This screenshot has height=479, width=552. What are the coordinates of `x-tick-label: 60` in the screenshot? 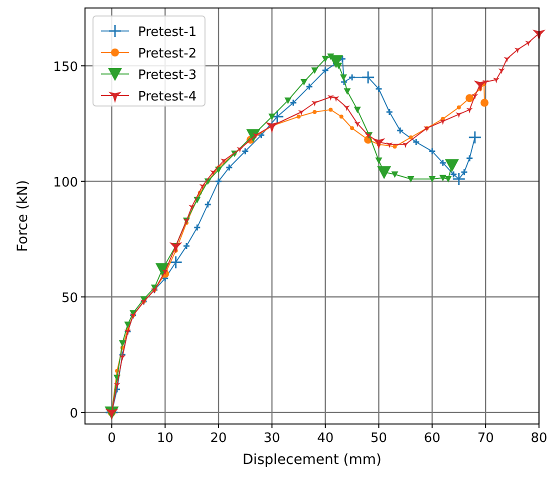 It's located at (432, 438).